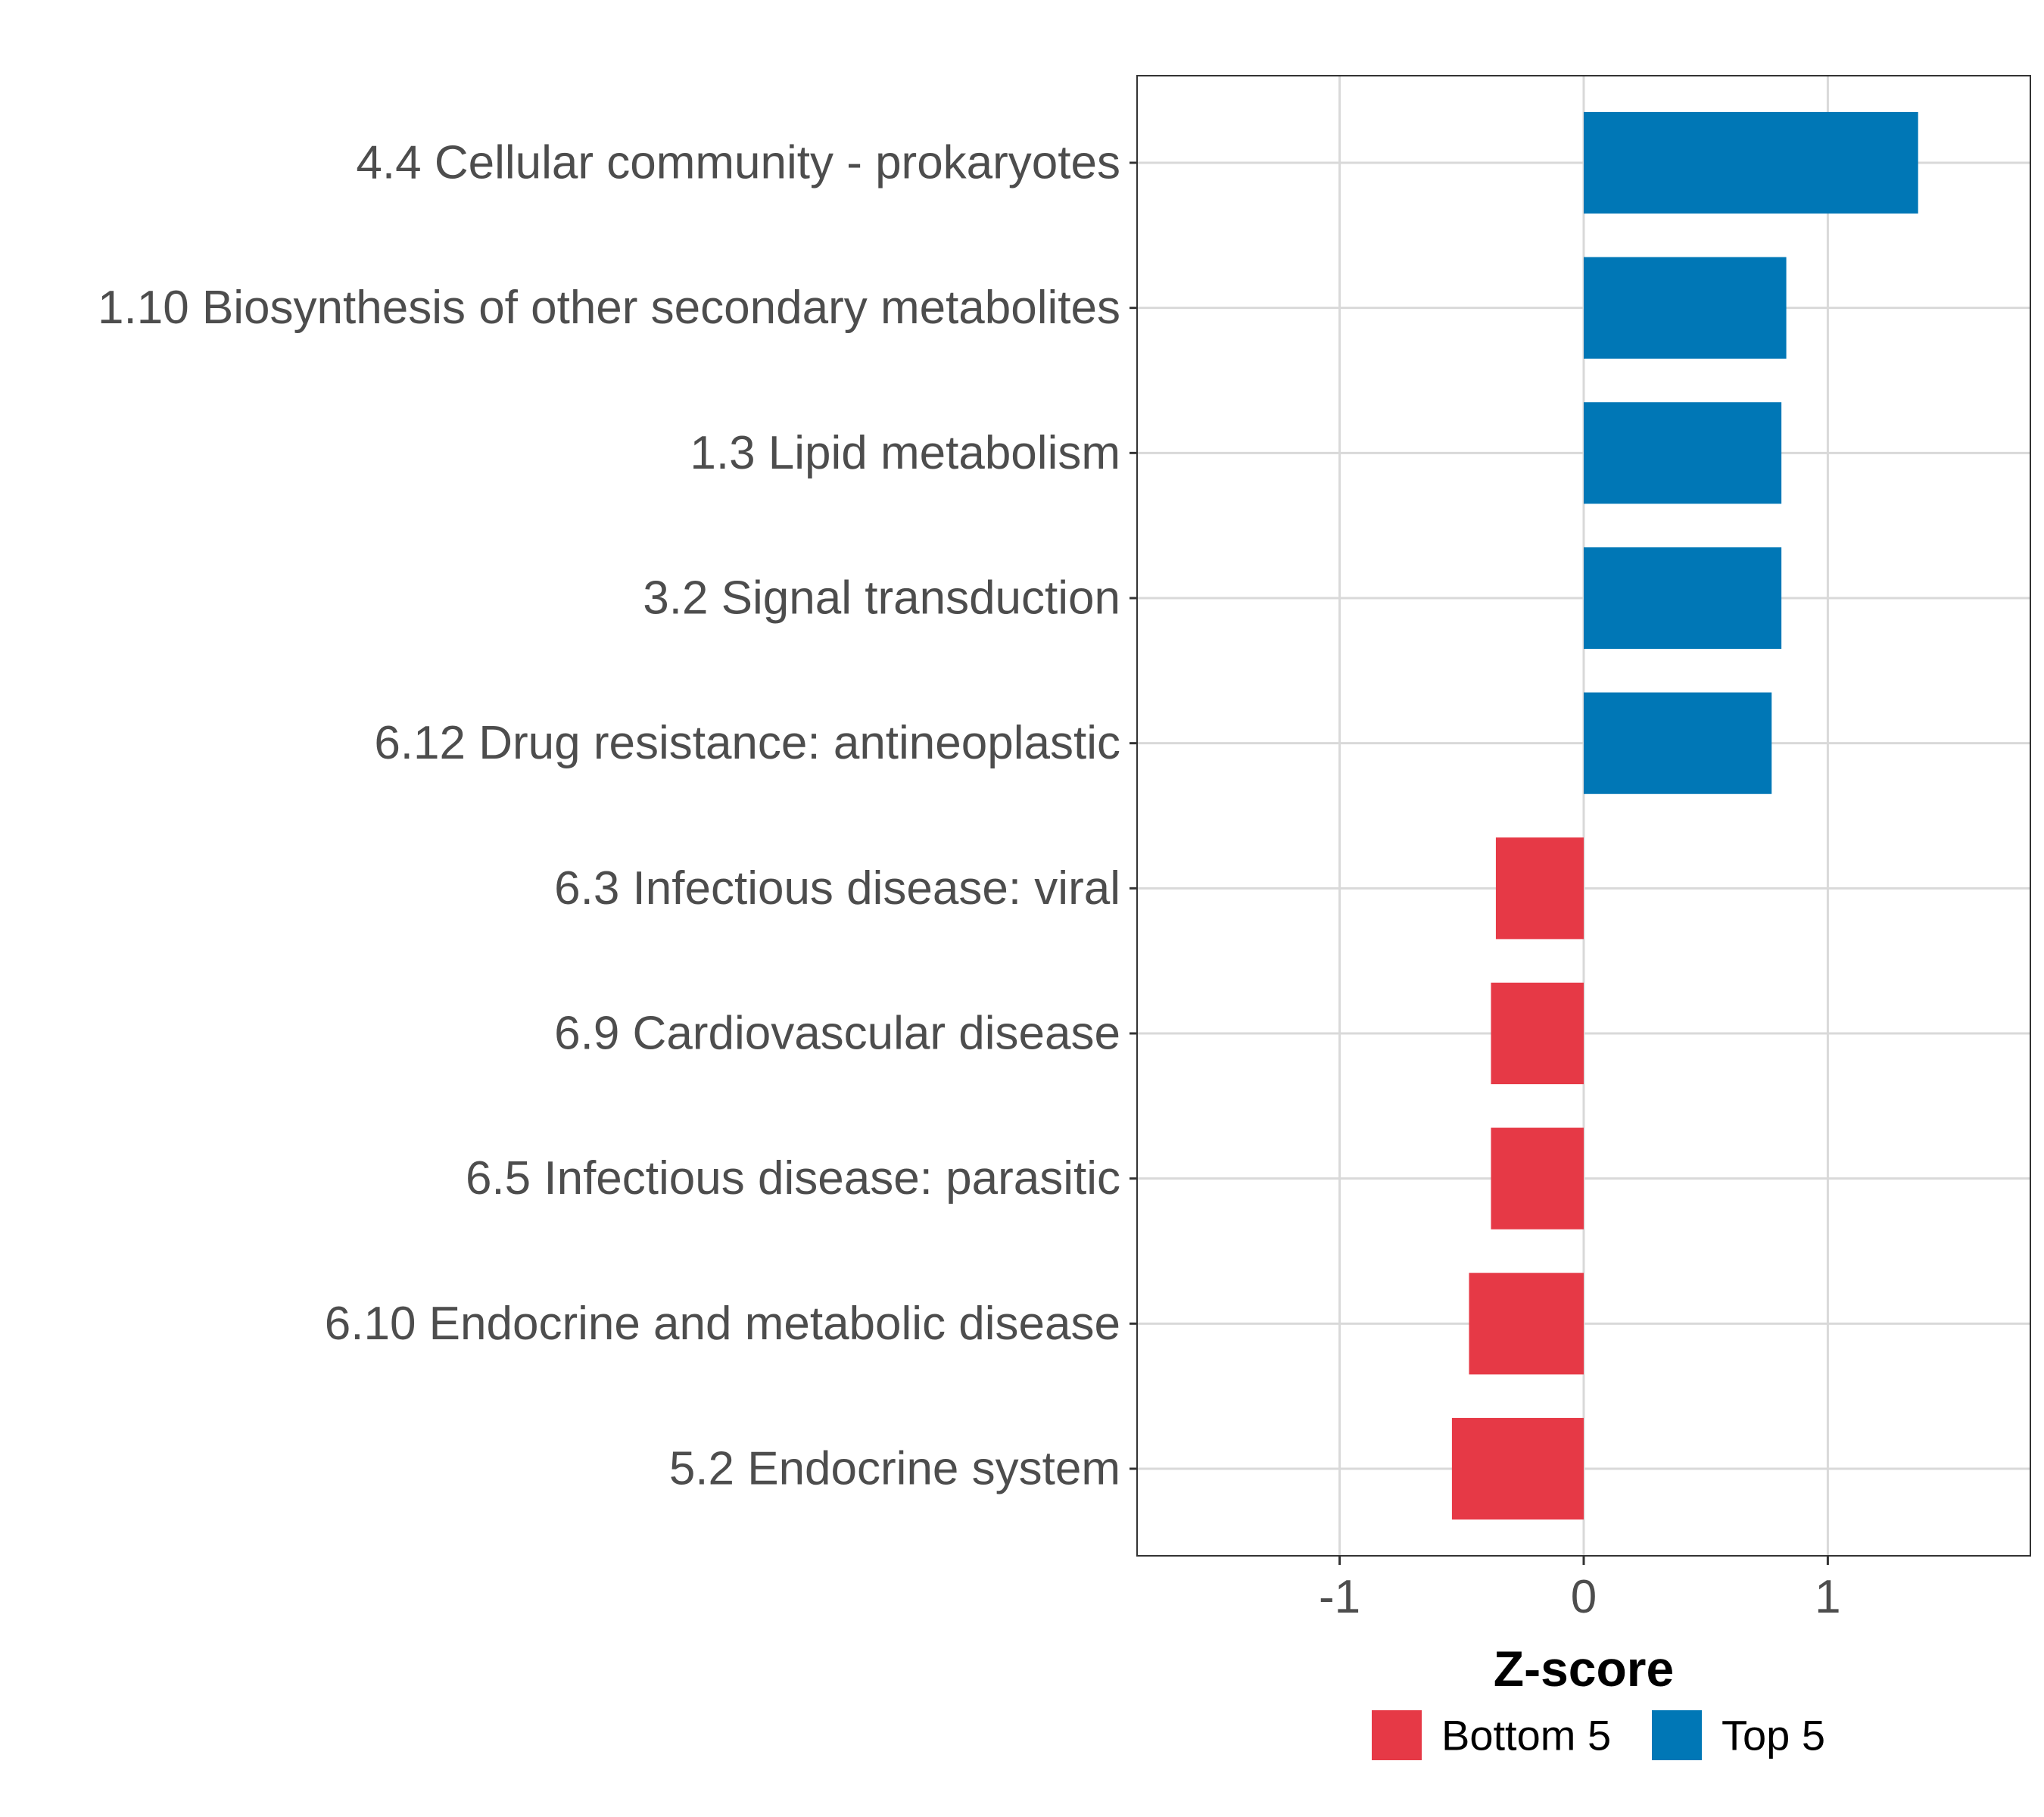 This screenshot has width=2044, height=1817. Describe the element at coordinates (881, 598) in the screenshot. I see `y-tick-label: 3.2 Signal transduction` at that location.